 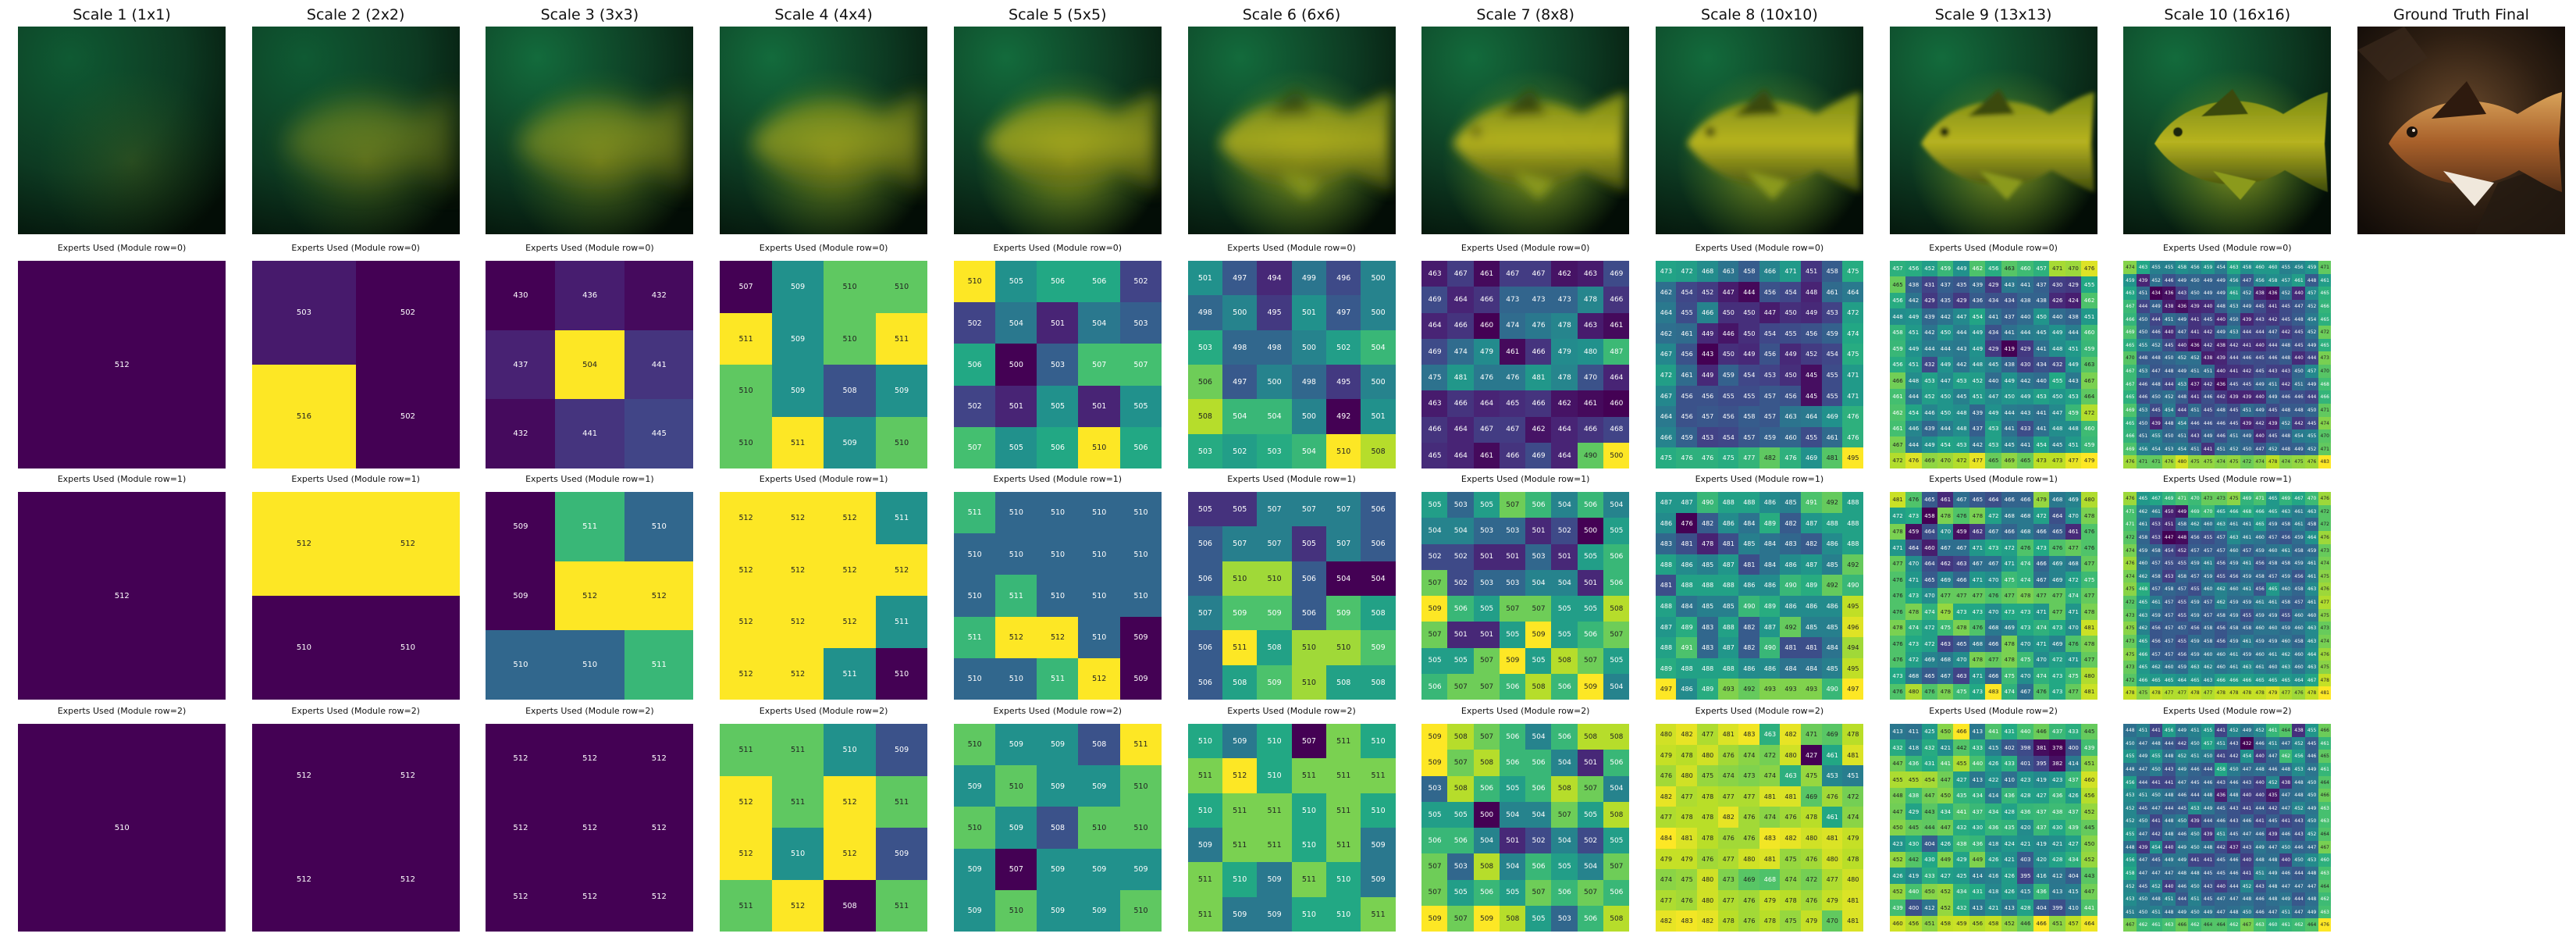 I want to click on heatmap-cell: 410, so click(x=2009, y=780).